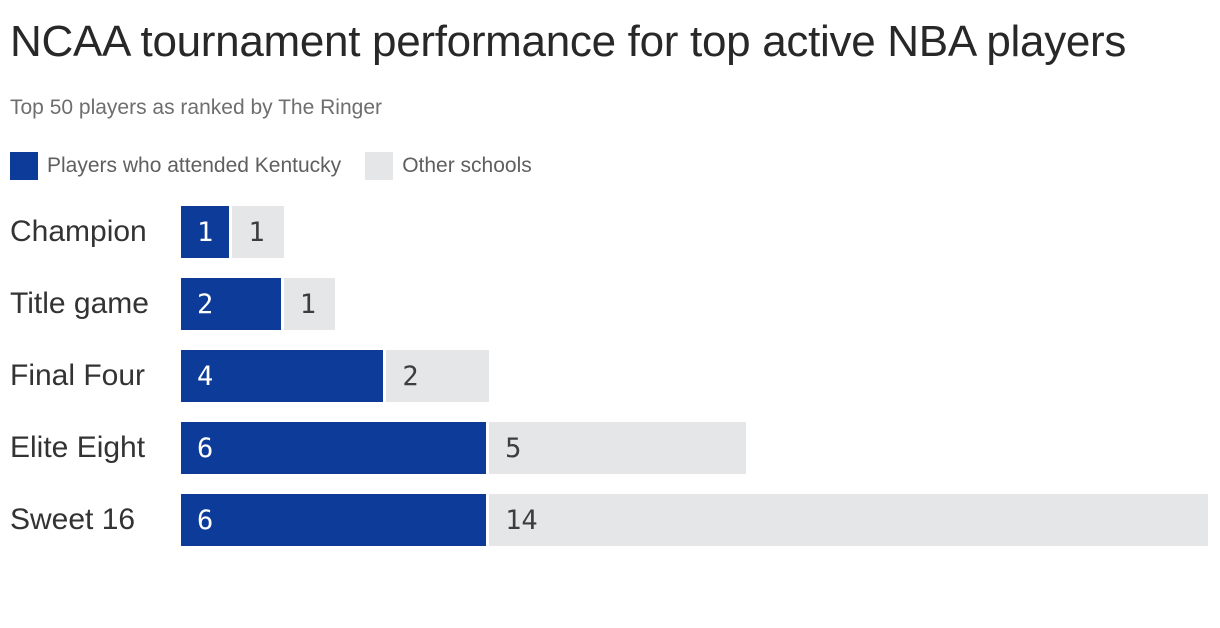 Image resolution: width=1220 pixels, height=628 pixels. Describe the element at coordinates (78, 231) in the screenshot. I see `category-label: Champion` at that location.